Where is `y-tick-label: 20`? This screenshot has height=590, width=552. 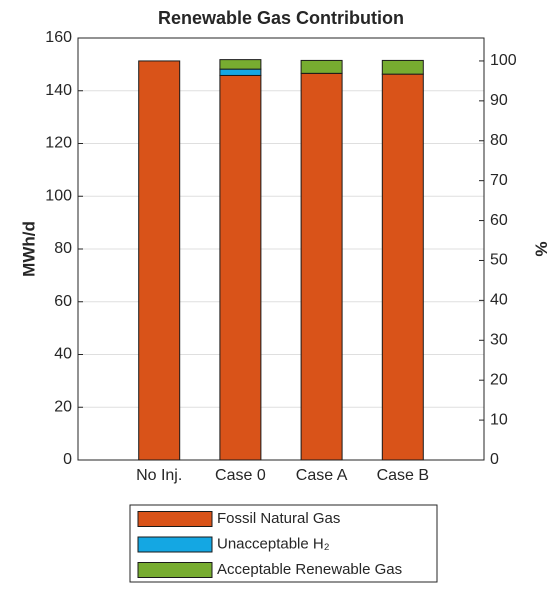
y-tick-label: 20 is located at coordinates (63, 406).